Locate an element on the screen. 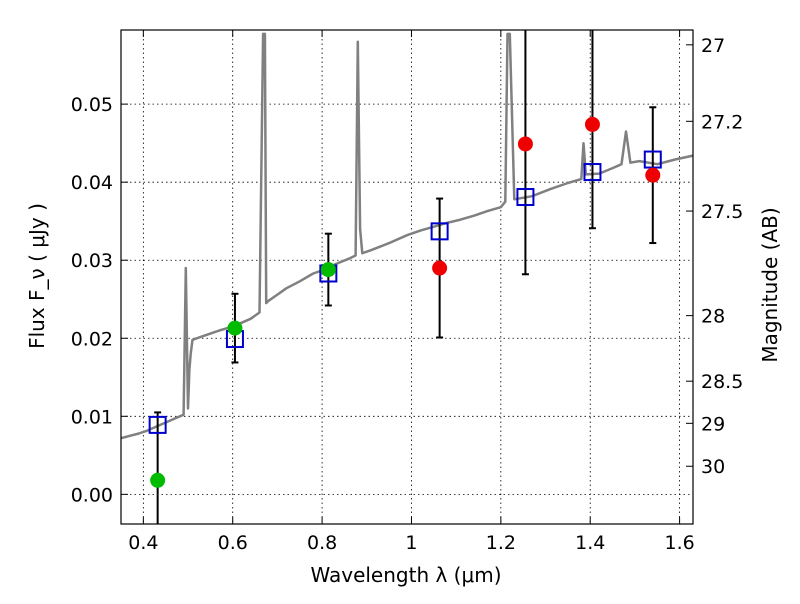 The height and width of the screenshot is (604, 800). x-tick-label: 1 is located at coordinates (411, 543).